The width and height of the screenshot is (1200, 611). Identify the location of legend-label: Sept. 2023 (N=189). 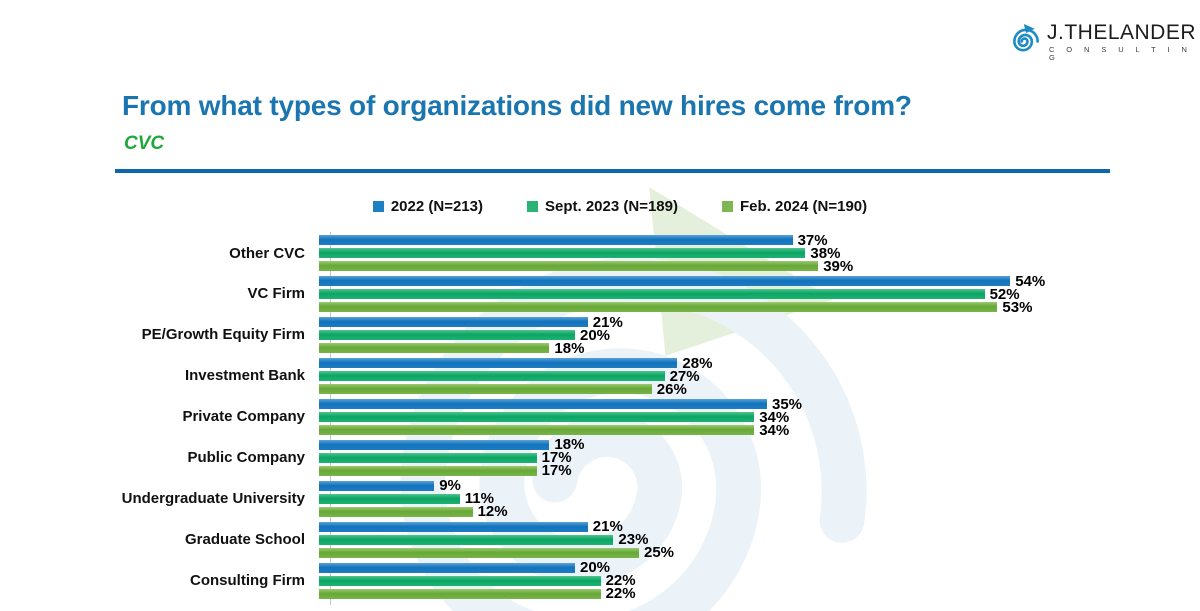
(611, 206).